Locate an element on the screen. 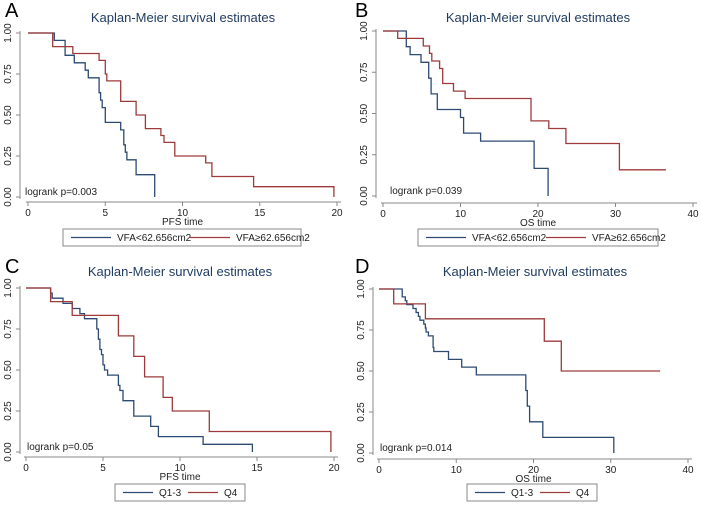  logrank-annotation: logrank p=0.05 is located at coordinates (60, 447).